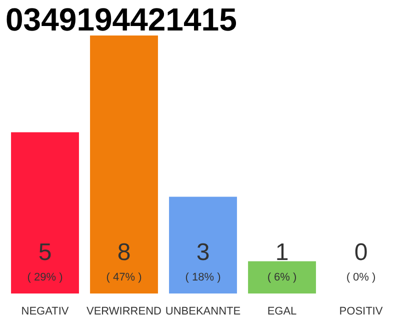  I want to click on x-tick-label: VERWIRREND, so click(124, 312).